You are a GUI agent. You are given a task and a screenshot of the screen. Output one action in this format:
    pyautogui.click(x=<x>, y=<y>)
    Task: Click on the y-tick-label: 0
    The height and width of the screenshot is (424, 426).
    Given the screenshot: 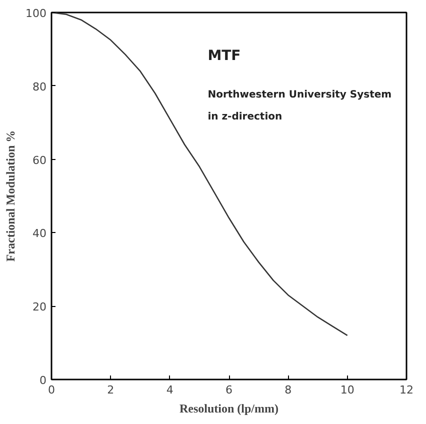 What is the action you would take?
    pyautogui.click(x=43, y=380)
    